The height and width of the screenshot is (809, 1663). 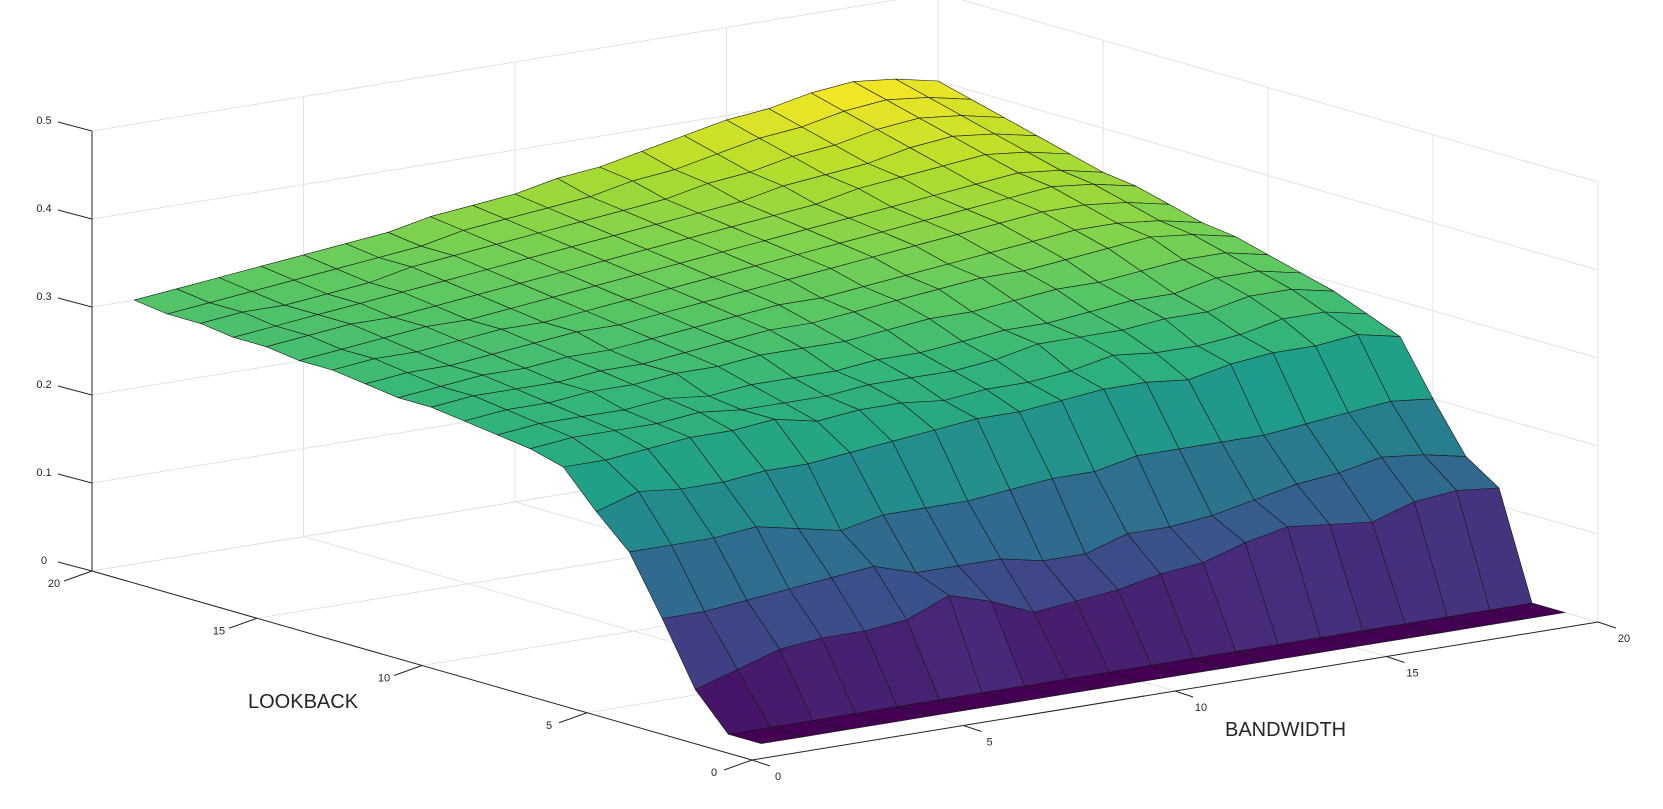 I want to click on y-tick-label: 0, so click(x=714, y=773).